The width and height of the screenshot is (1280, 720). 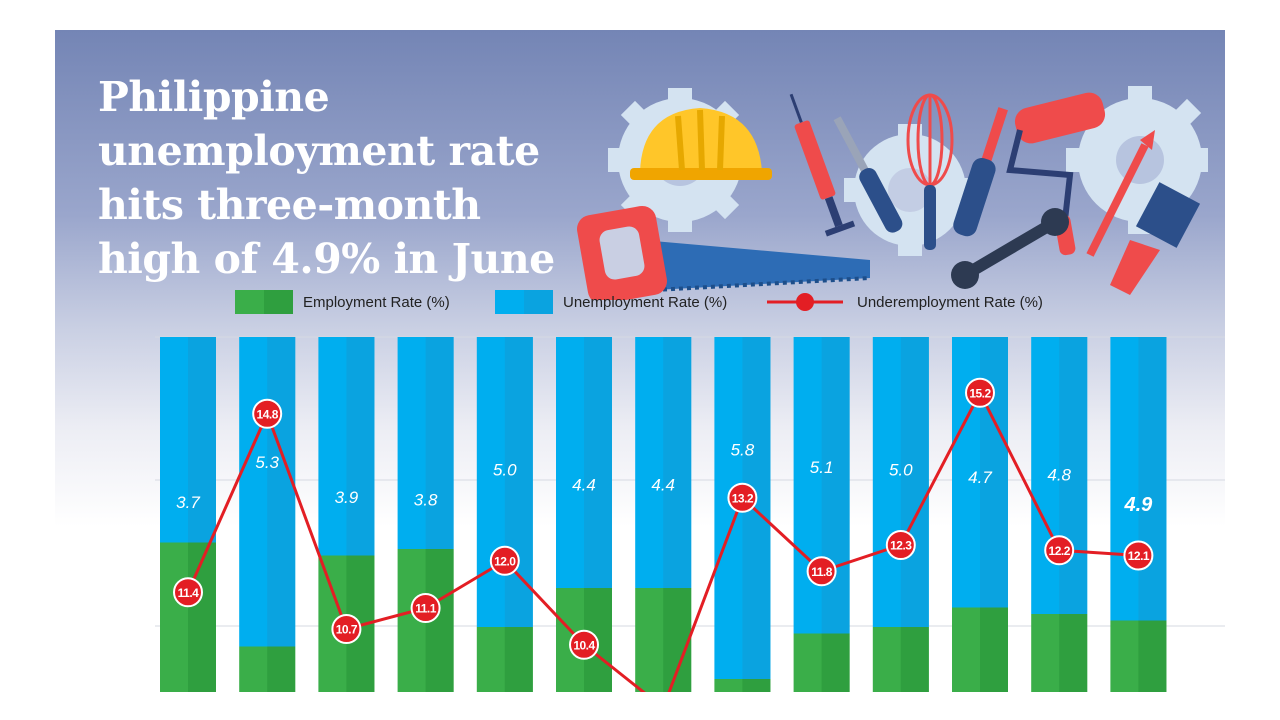 I want to click on unemployment-value-label: 5.1, so click(x=822, y=467).